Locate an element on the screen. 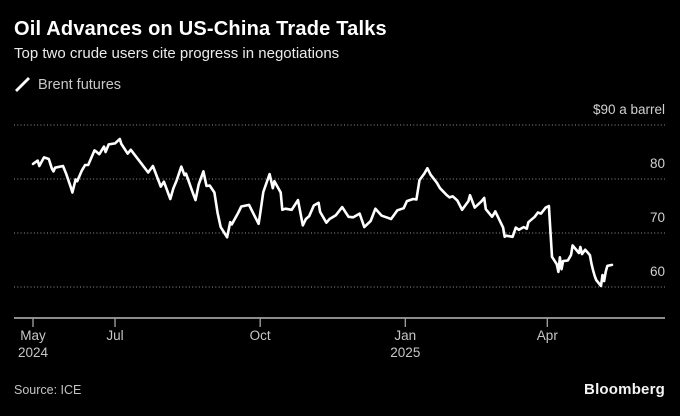 Image resolution: width=680 pixels, height=416 pixels. x-axis-label-apr: Apr is located at coordinates (547, 335).